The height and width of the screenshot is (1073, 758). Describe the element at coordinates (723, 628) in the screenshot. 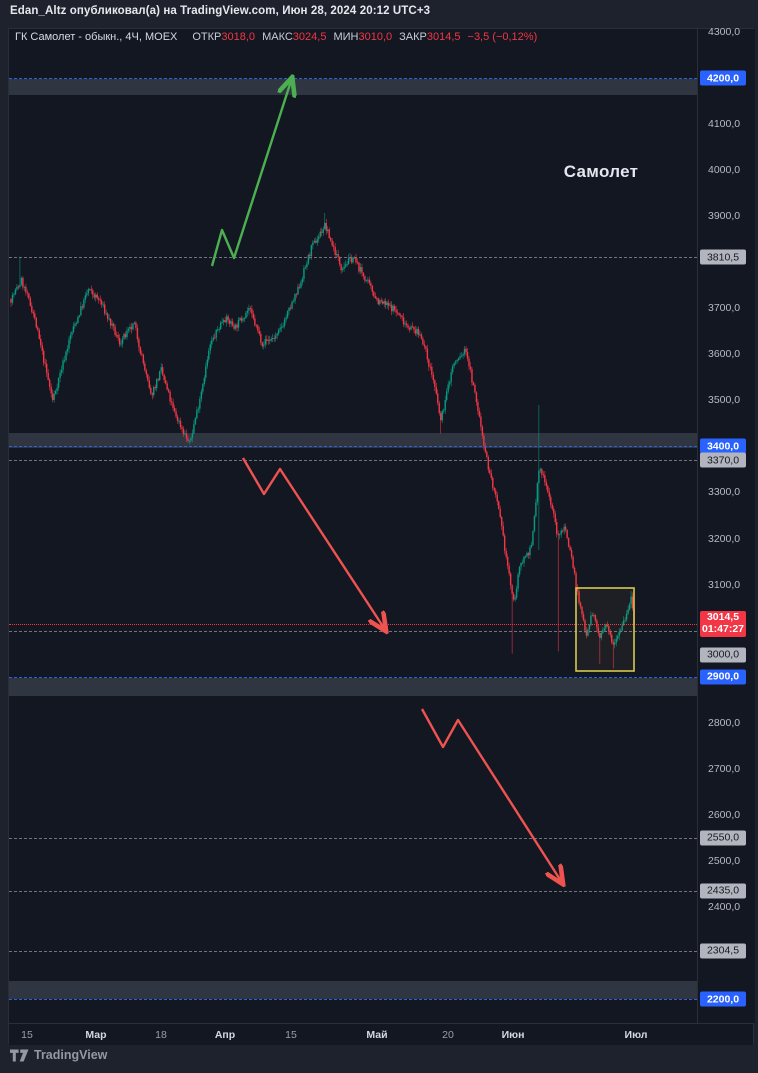

I see `bar-countdown-timer: 01:47:27` at that location.